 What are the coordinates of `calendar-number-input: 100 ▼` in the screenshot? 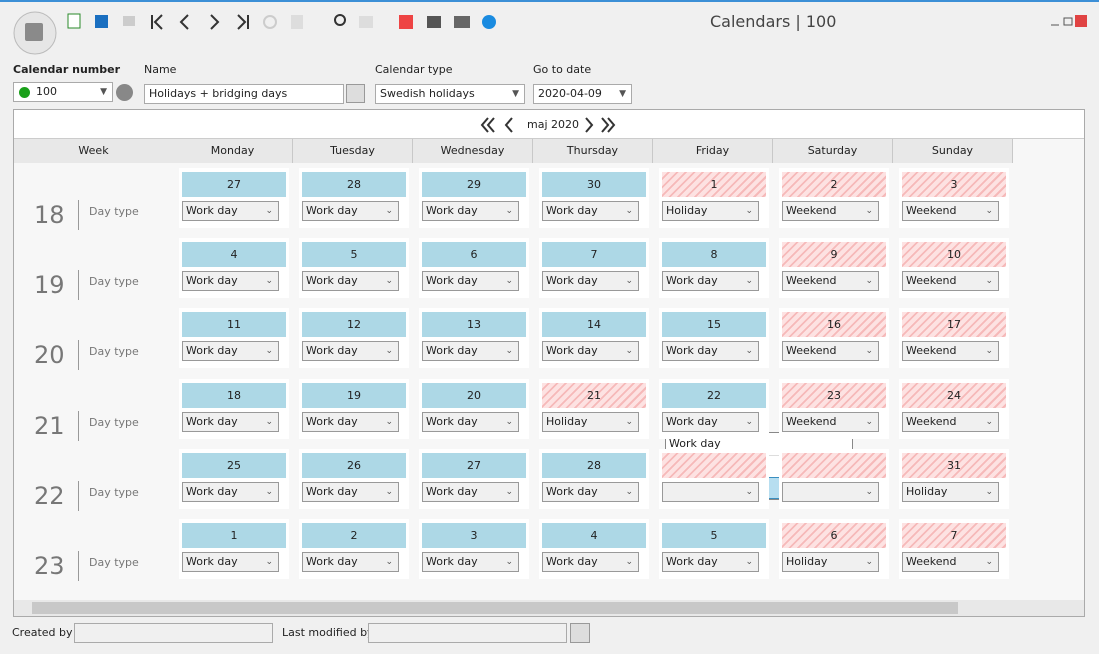 It's located at (63, 92).